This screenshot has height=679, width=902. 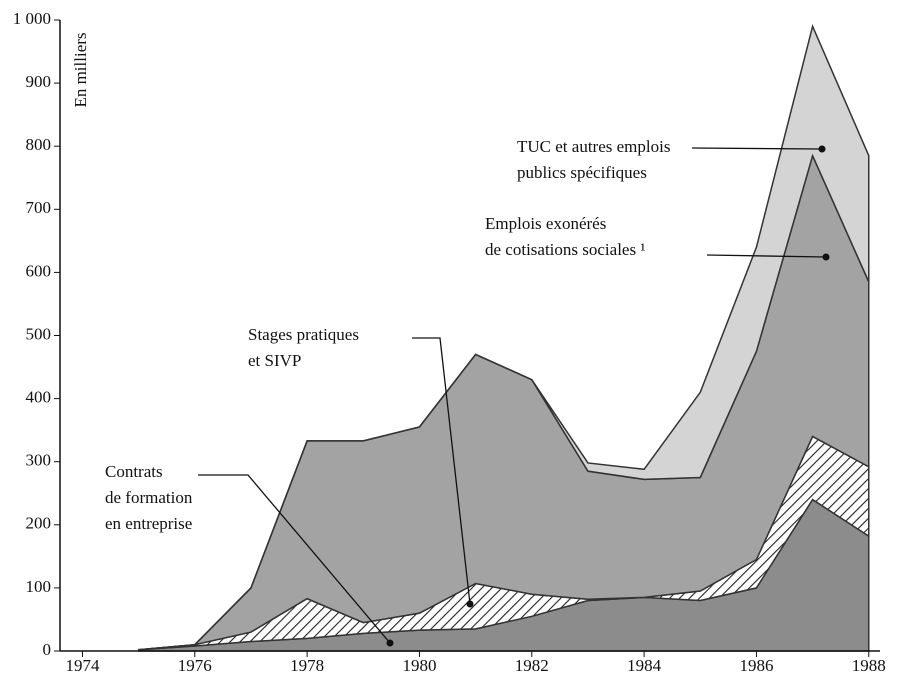 I want to click on x-tick-label: 1984, so click(x=644, y=665).